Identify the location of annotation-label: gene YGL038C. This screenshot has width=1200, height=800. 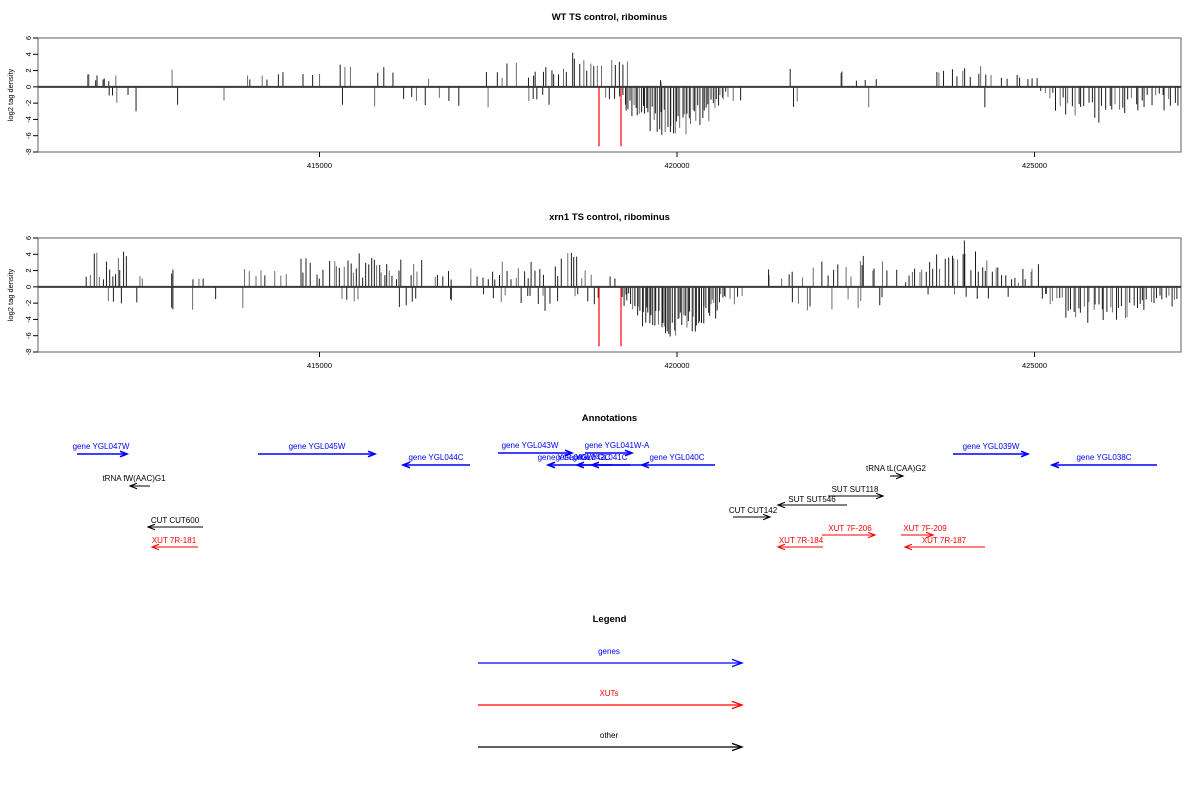
(1103, 457).